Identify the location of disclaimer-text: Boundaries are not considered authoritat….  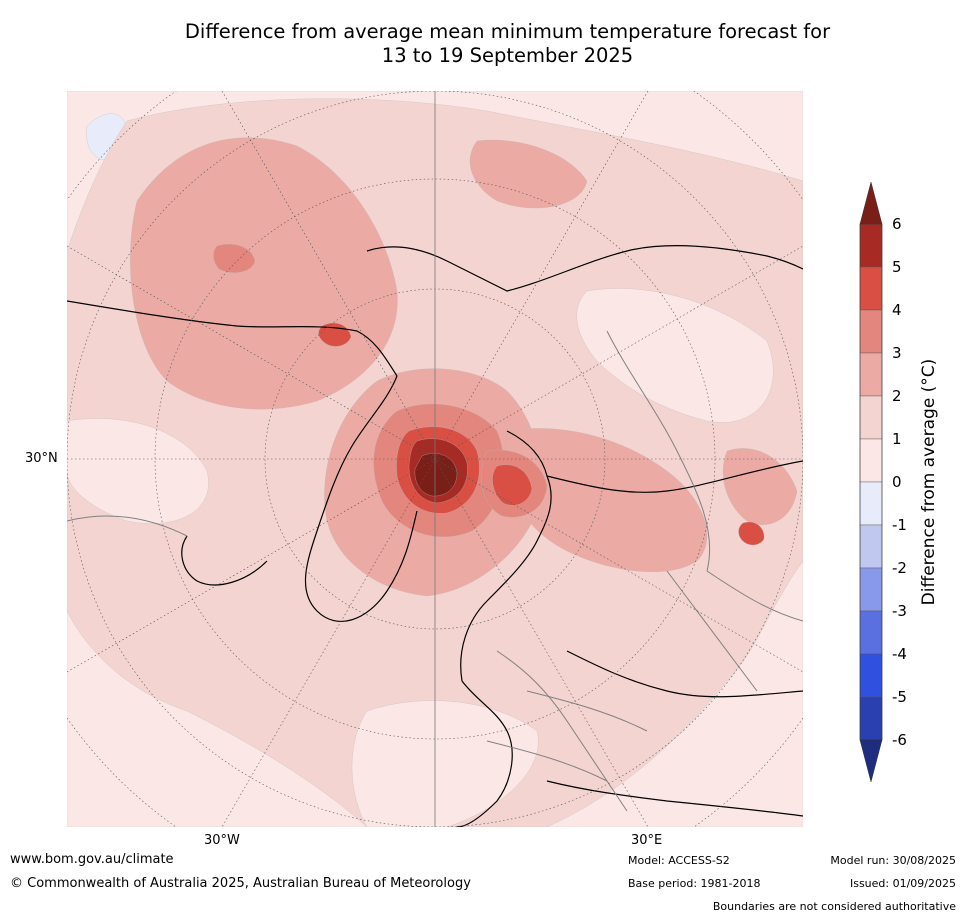
(834, 906).